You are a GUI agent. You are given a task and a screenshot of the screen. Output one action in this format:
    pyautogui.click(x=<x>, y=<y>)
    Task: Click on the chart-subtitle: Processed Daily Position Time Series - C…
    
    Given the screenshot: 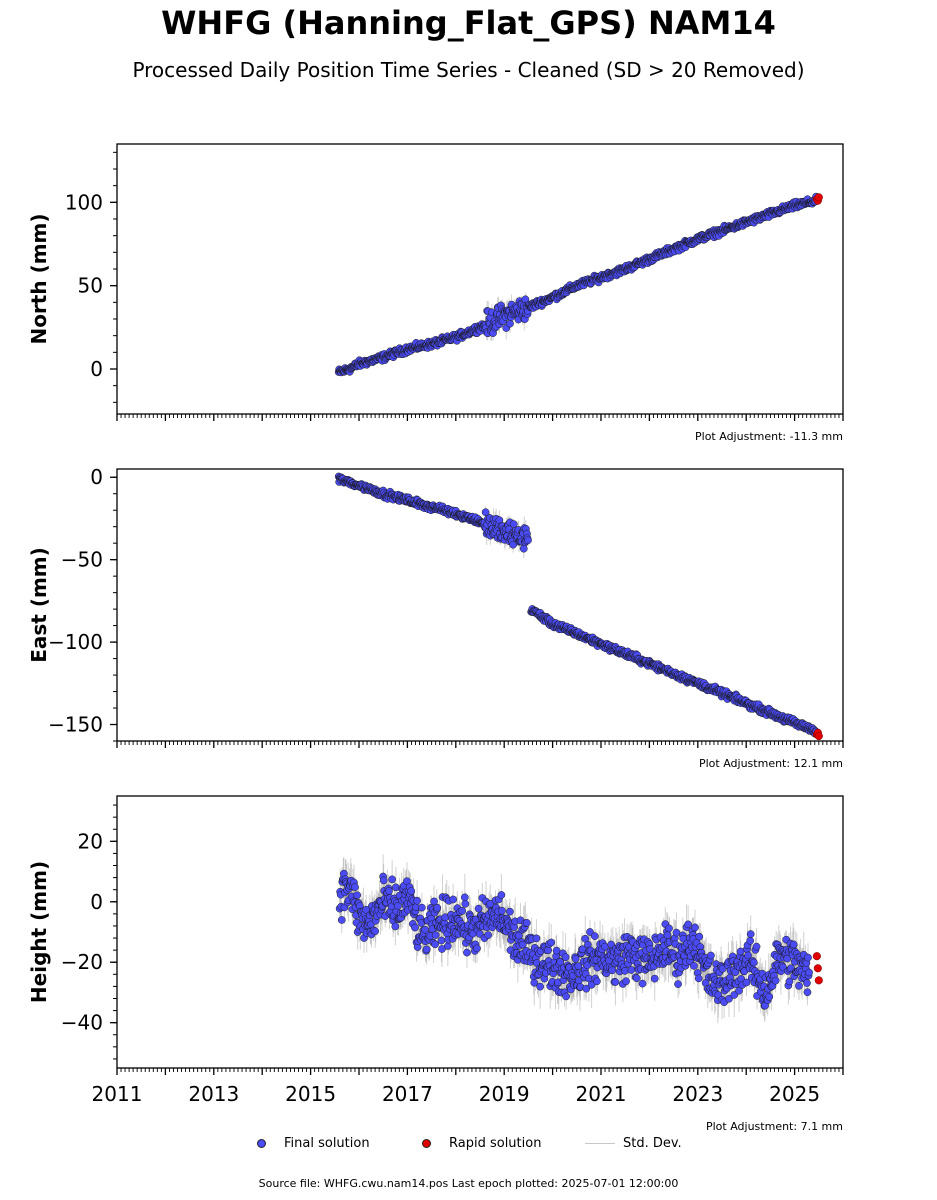 What is the action you would take?
    pyautogui.click(x=468, y=70)
    